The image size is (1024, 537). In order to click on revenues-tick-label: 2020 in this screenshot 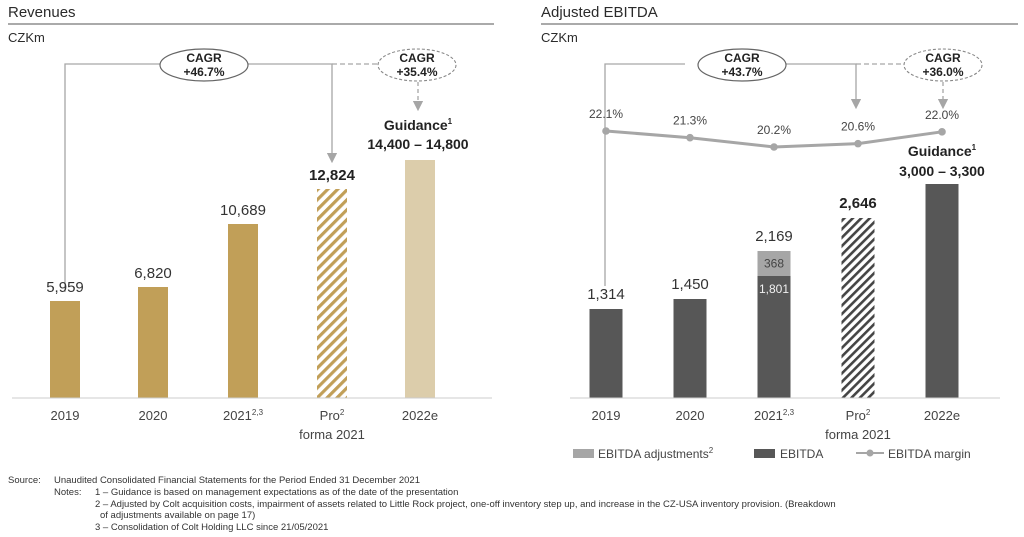, I will do `click(153, 415)`.